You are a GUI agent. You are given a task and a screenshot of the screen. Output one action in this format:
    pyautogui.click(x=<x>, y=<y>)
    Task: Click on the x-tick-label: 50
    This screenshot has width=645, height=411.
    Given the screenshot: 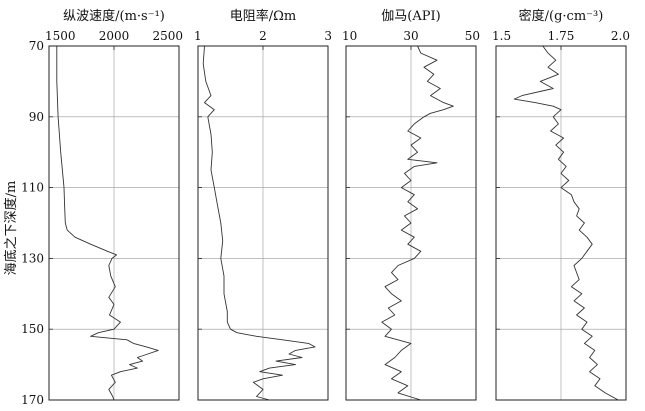 What is the action you would take?
    pyautogui.click(x=472, y=36)
    